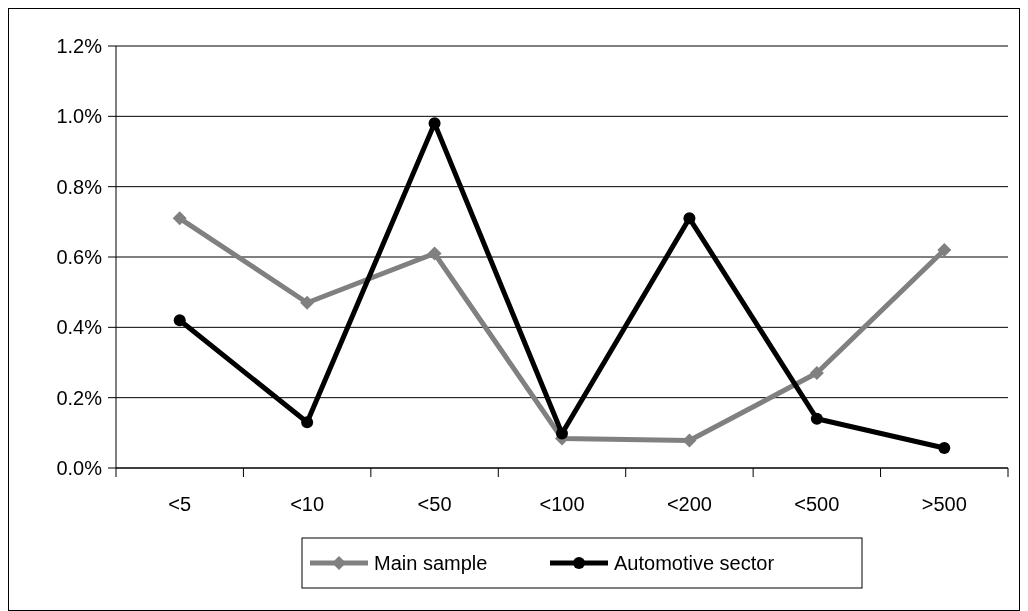 This screenshot has width=1028, height=611. Describe the element at coordinates (79, 257) in the screenshot. I see `y-tick-label: 0.6%` at that location.